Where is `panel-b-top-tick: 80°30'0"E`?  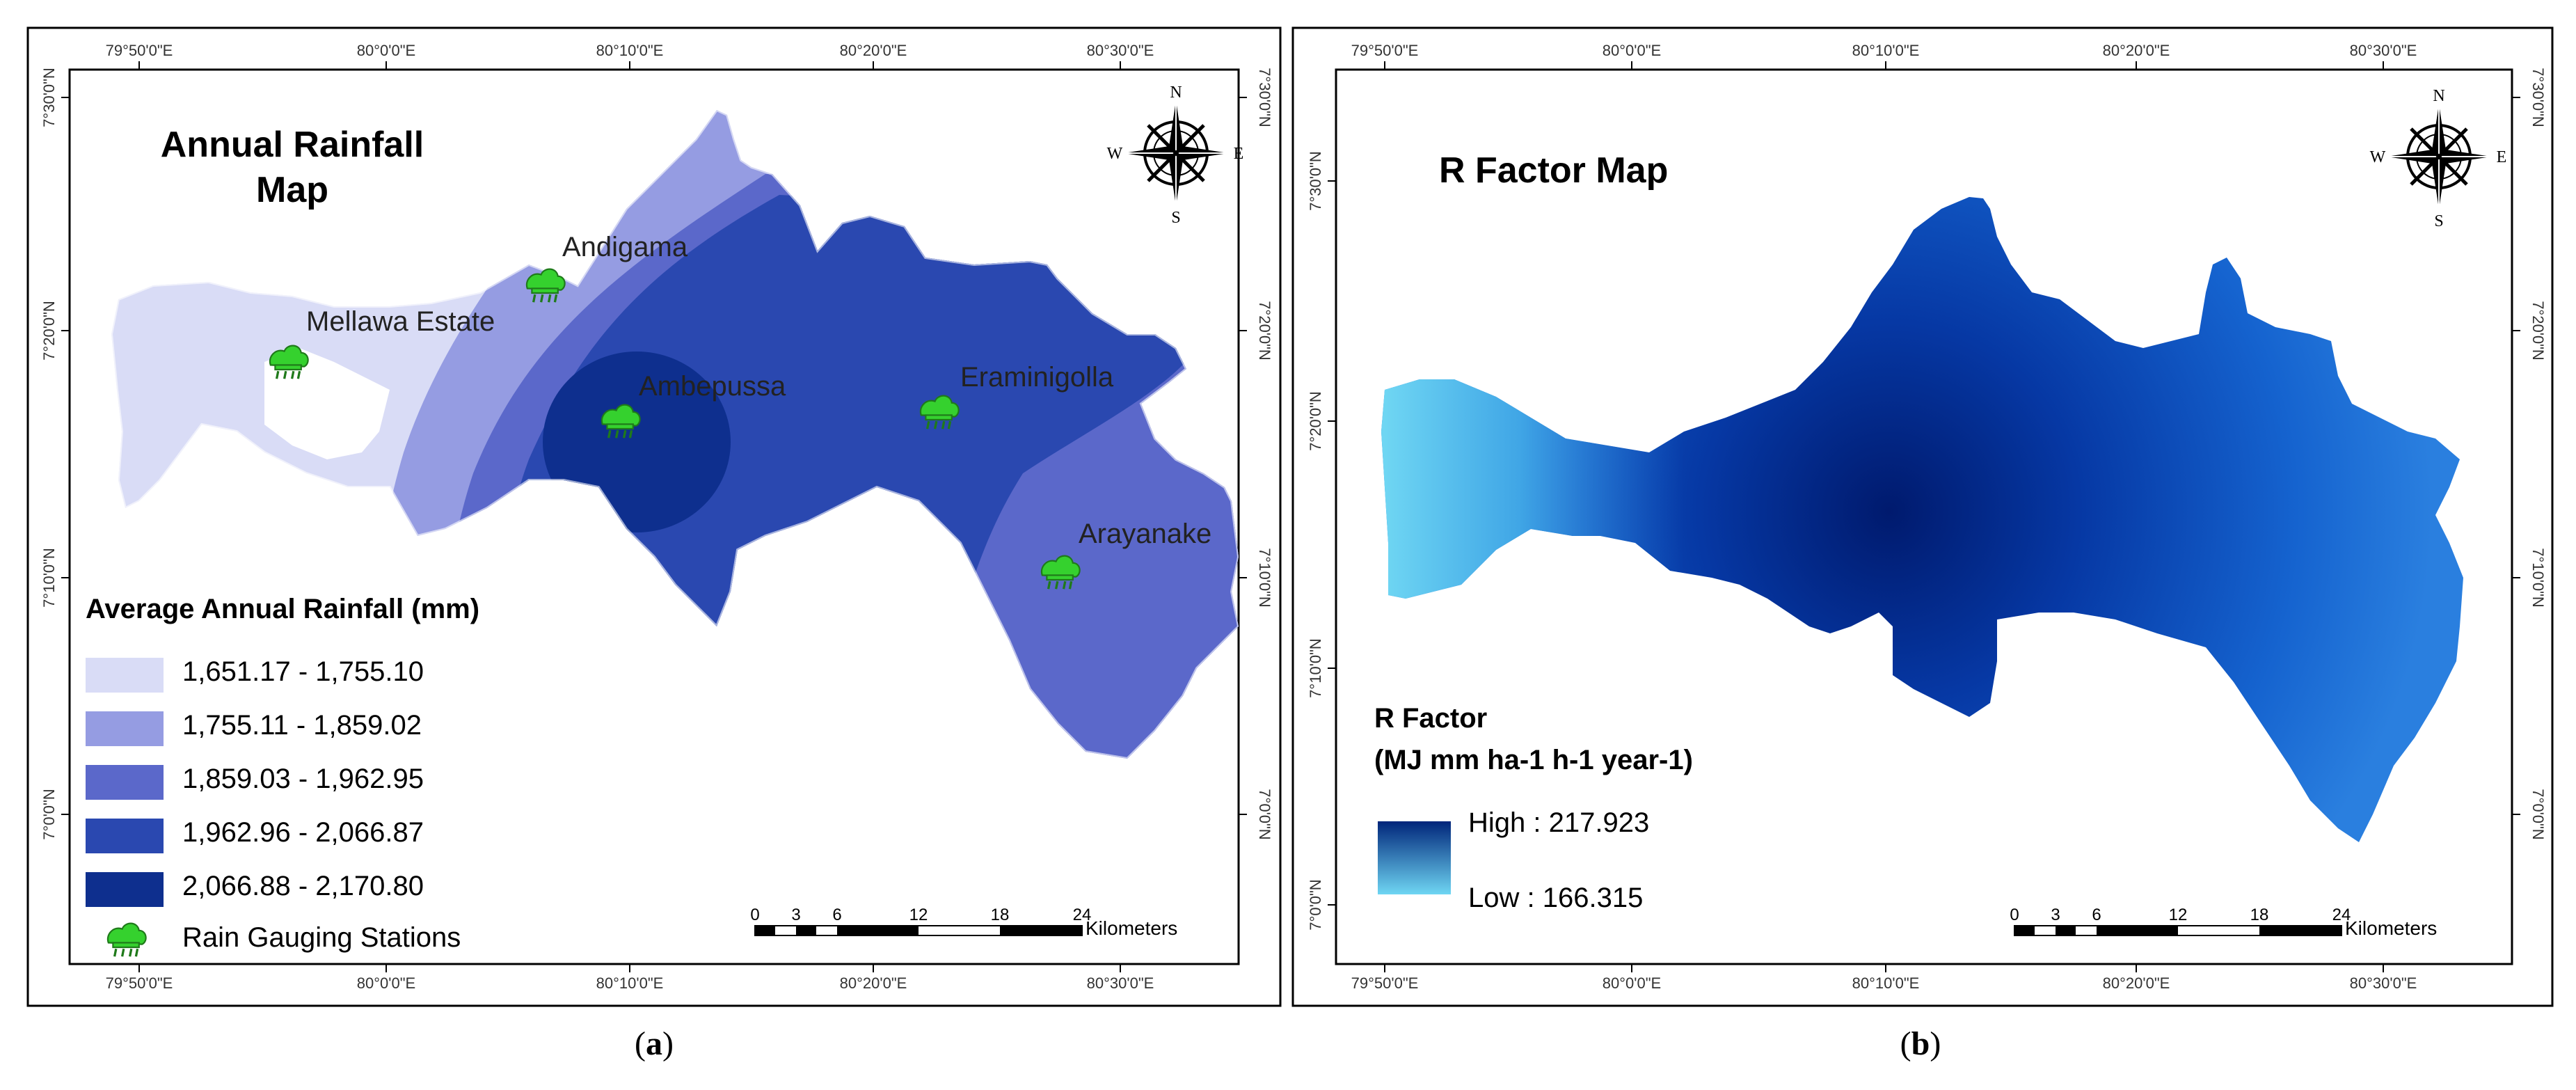 panel-b-top-tick: 80°30'0"E is located at coordinates (2383, 50).